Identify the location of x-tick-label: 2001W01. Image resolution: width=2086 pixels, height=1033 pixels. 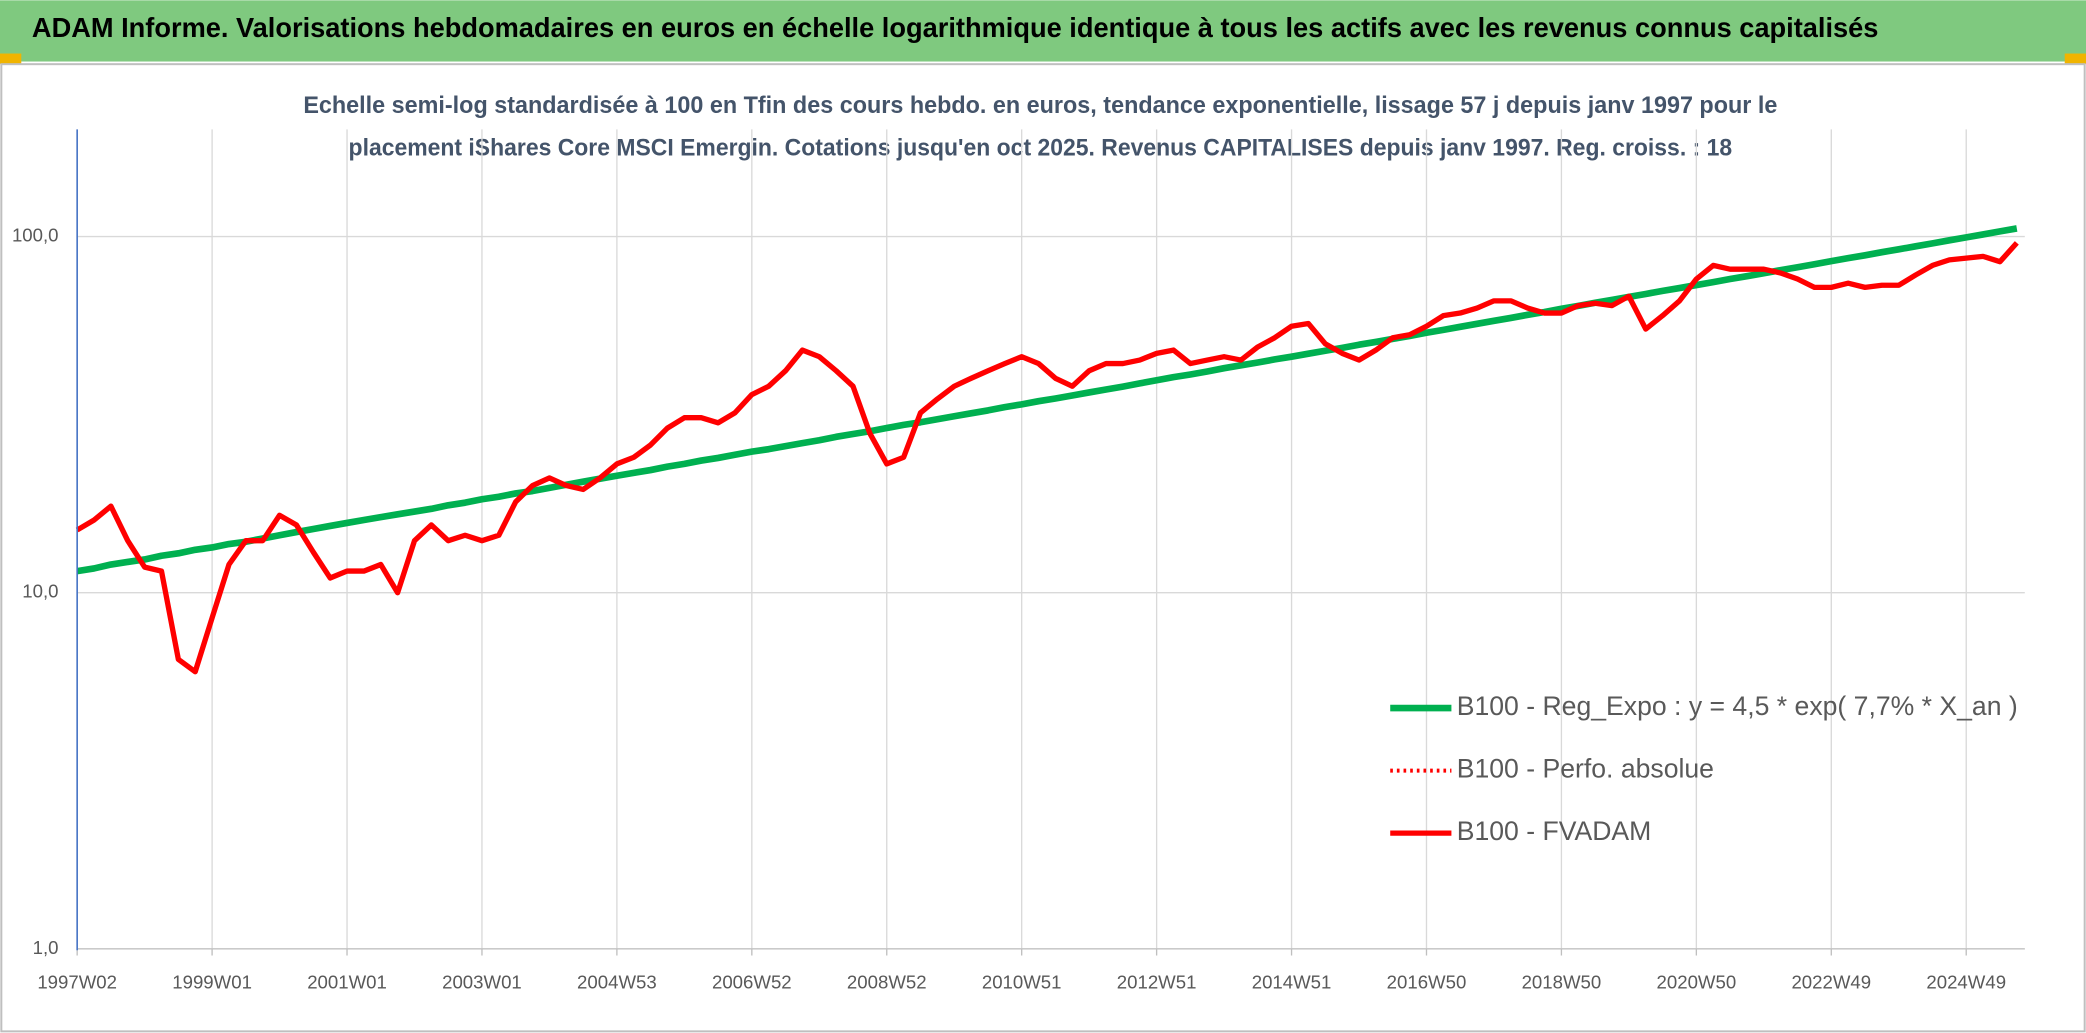
(347, 981).